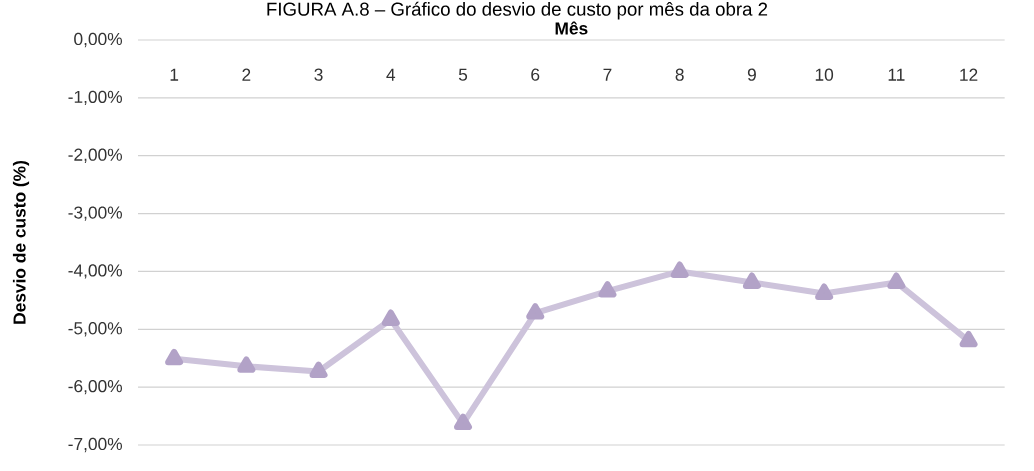 The width and height of the screenshot is (1034, 471). What do you see at coordinates (517, 10) in the screenshot?
I see `chart-title: FIGURA A.8 – Gráfico do desvio de custo por mês da obra 2` at bounding box center [517, 10].